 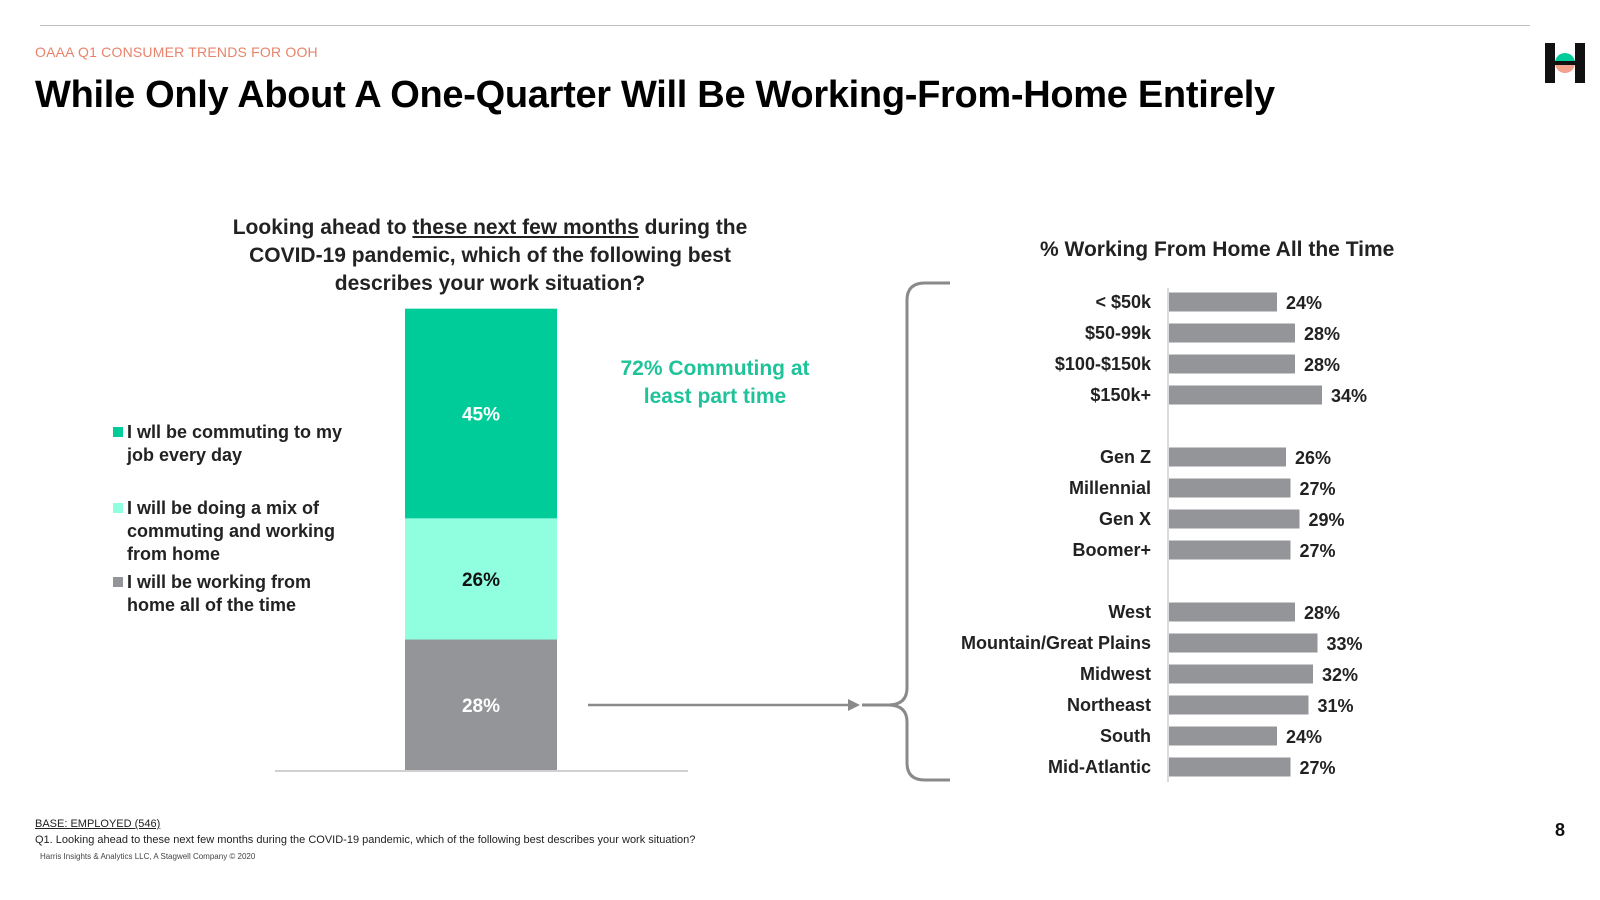 I want to click on hbar-value-label: 32%, so click(x=1340, y=675).